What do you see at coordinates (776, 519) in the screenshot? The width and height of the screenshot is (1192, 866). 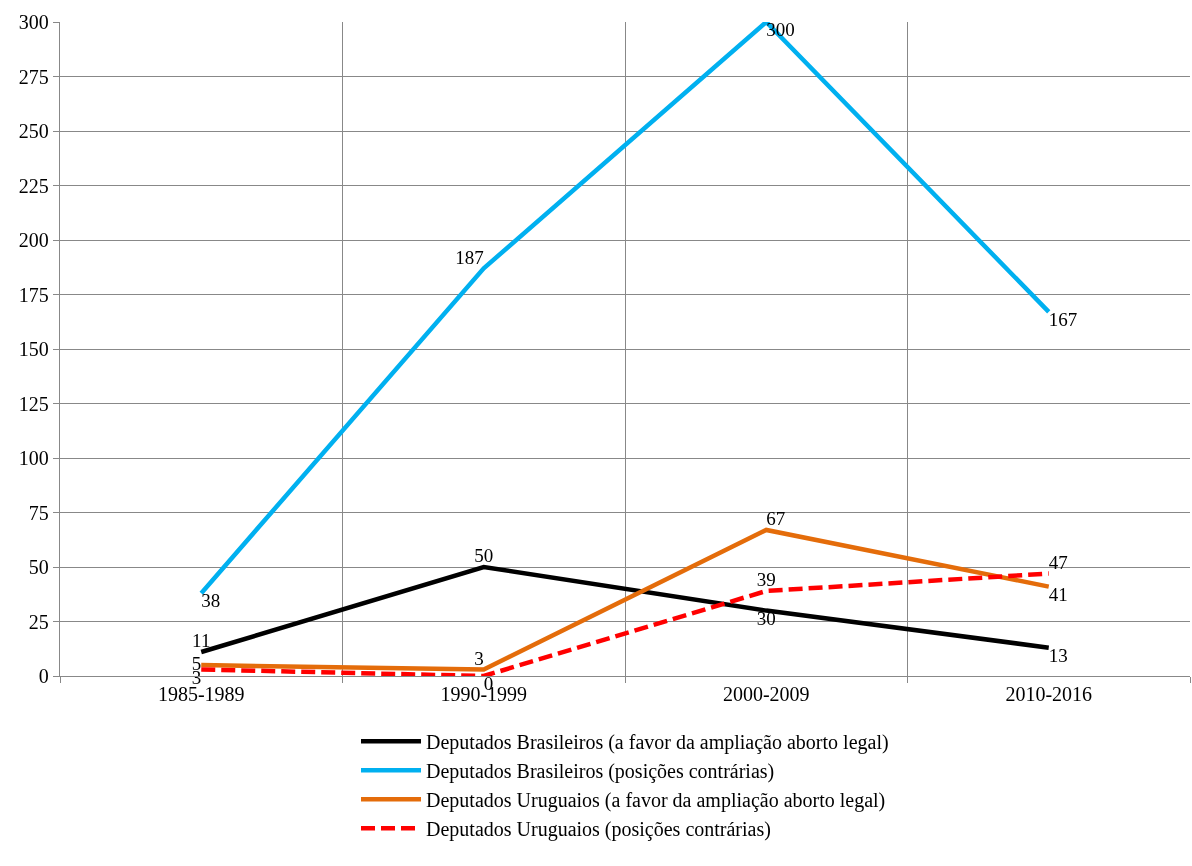 I see `data-label: 67` at bounding box center [776, 519].